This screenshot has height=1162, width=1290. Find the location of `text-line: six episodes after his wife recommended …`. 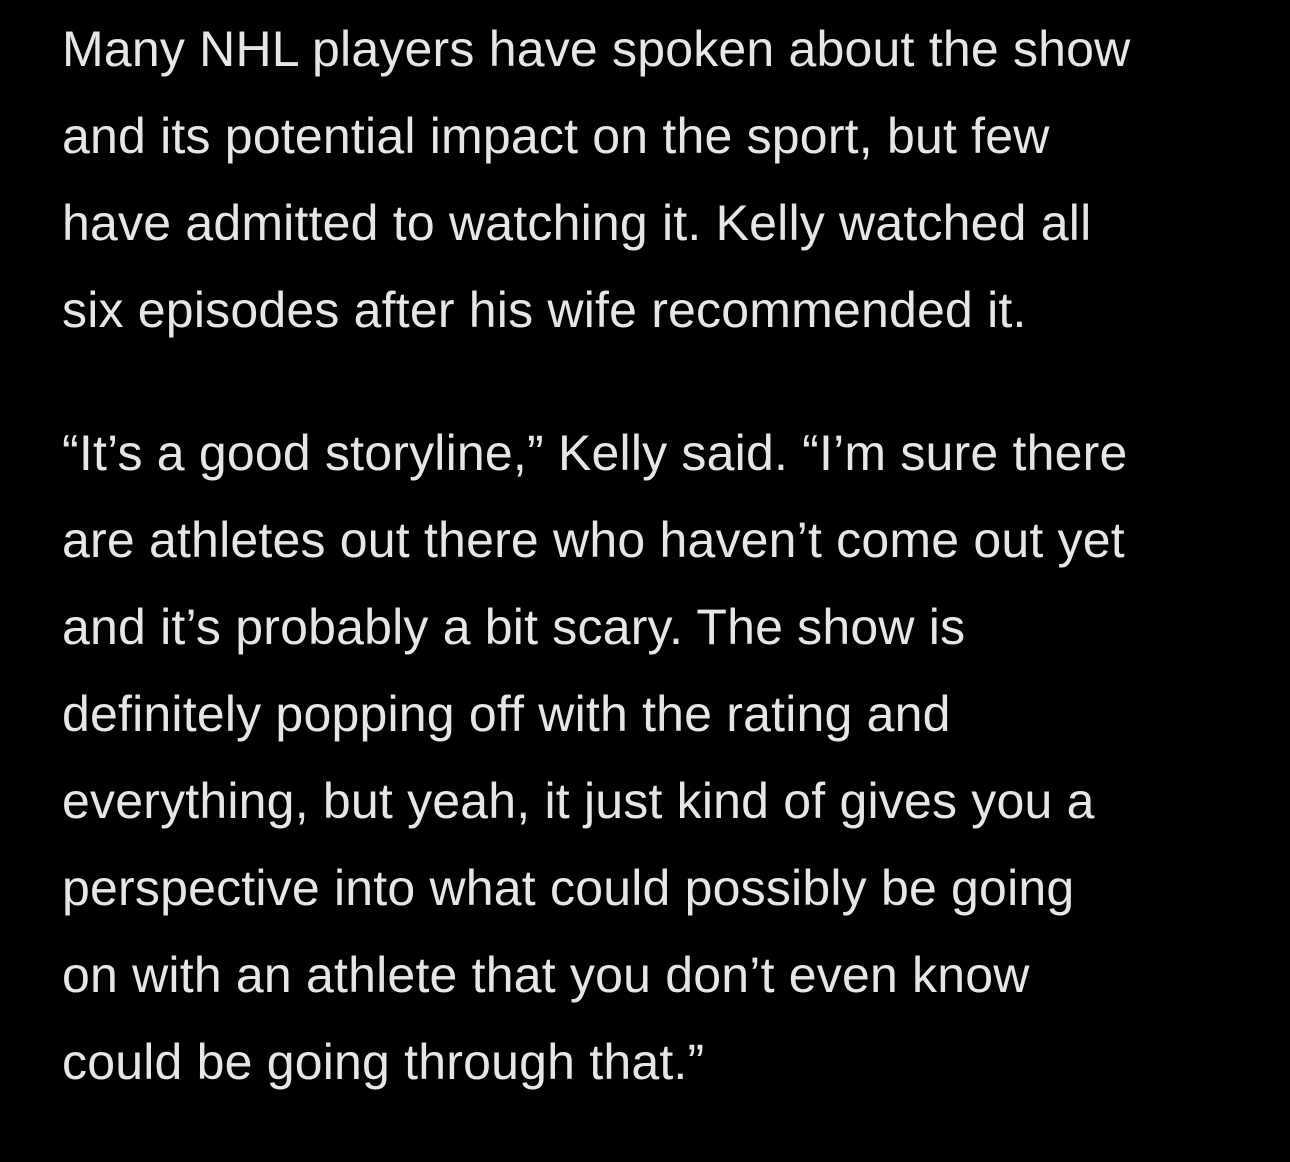

text-line: six episodes after his wife recommended … is located at coordinates (544, 310).